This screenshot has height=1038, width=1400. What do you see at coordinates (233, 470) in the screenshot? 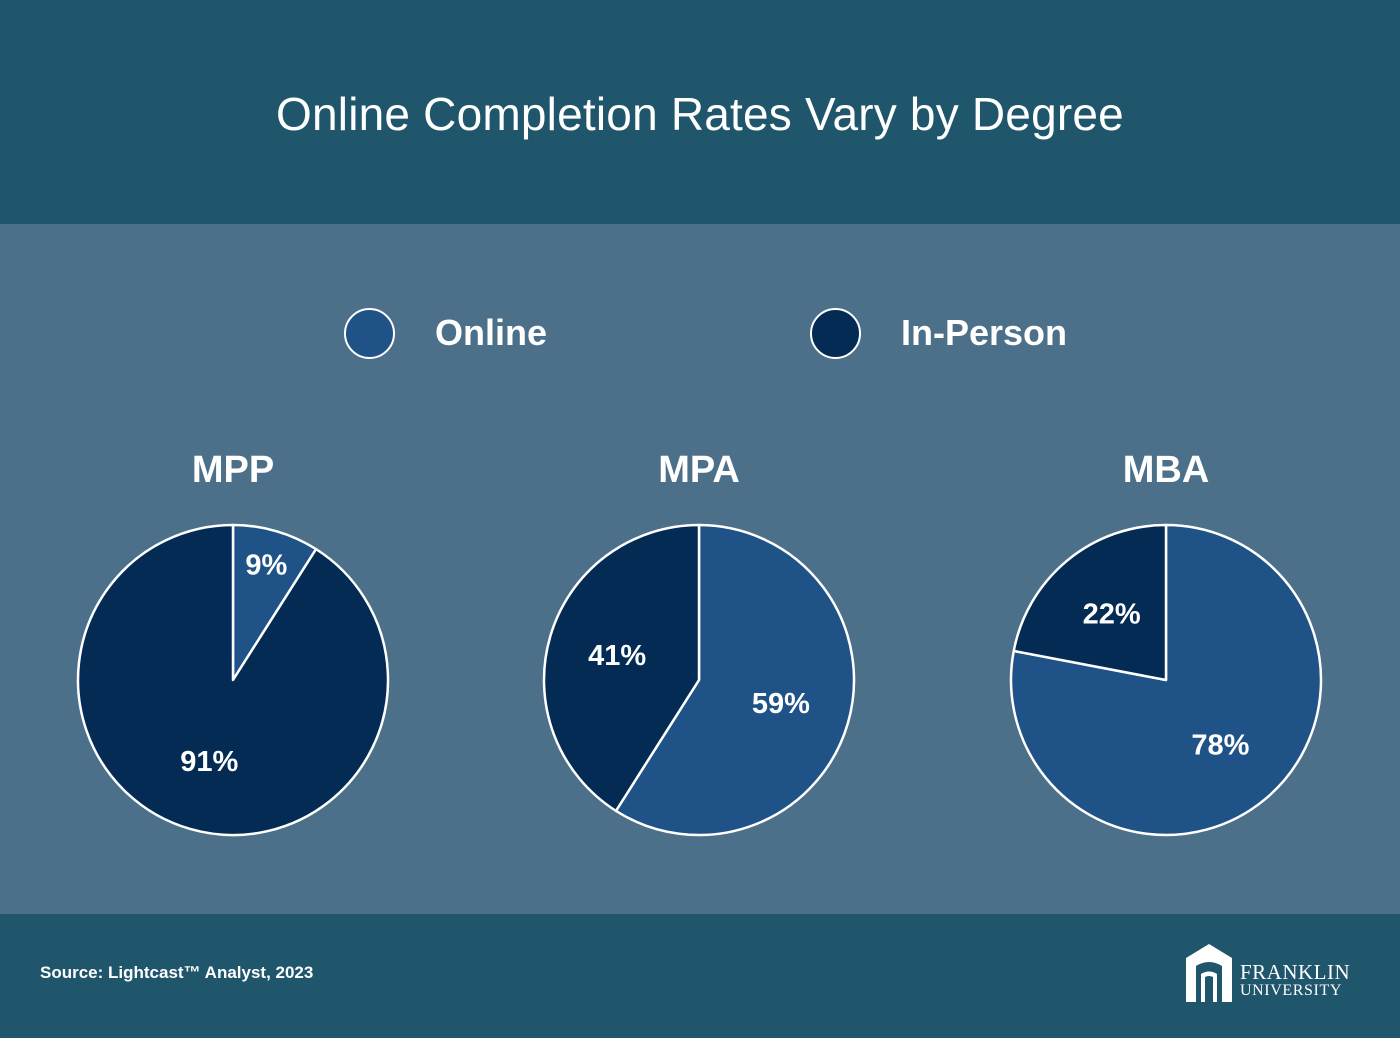
I see `pie-title-mpp: MPP` at bounding box center [233, 470].